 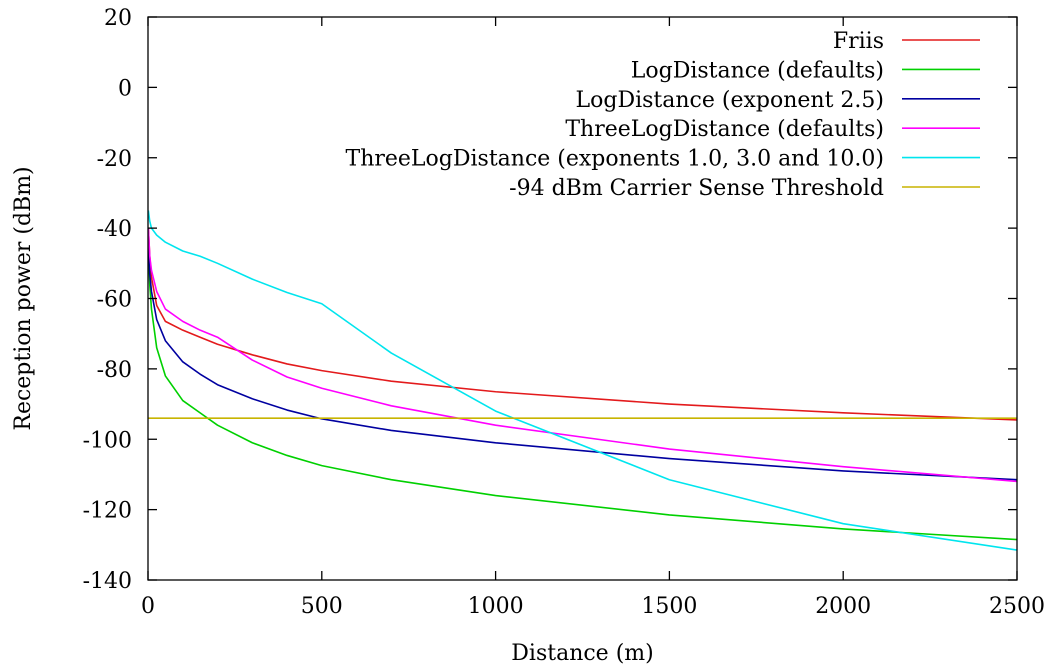 I want to click on y-tick-label: -20, so click(x=114, y=159).